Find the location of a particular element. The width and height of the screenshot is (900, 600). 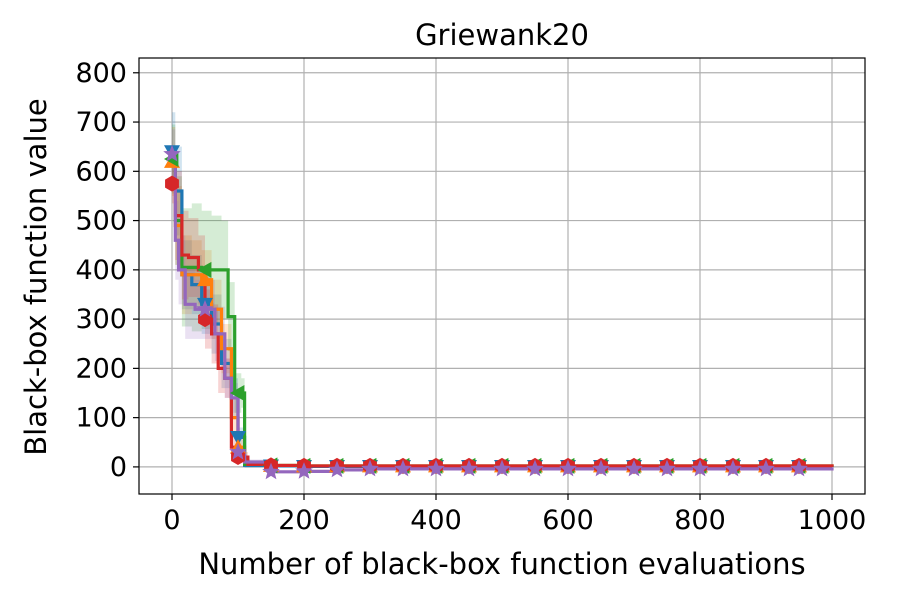

y-axis-label: Black-box function value is located at coordinates (36, 276).